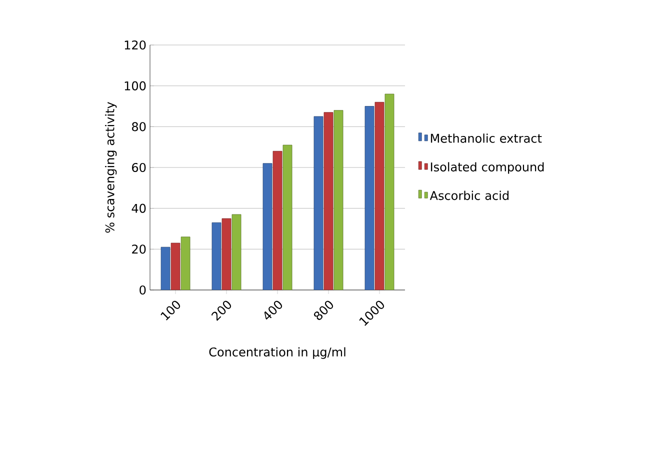 The image size is (657, 466). I want to click on y-tick-label: 60, so click(139, 167).